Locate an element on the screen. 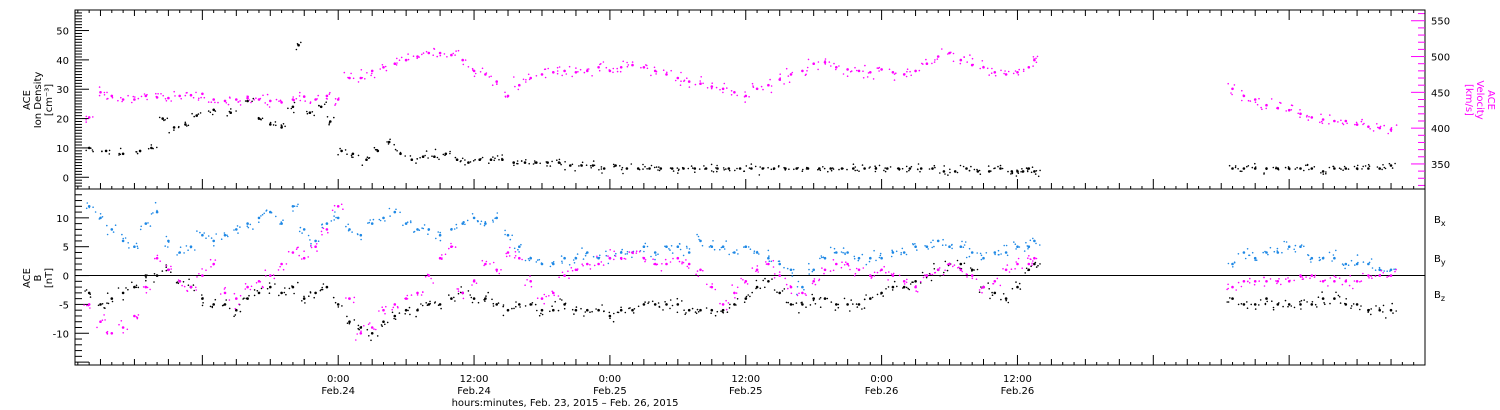 Image resolution: width=1500 pixels, height=410 pixels. density-axis-label-line3: [cm⁻³] is located at coordinates (49, 100).